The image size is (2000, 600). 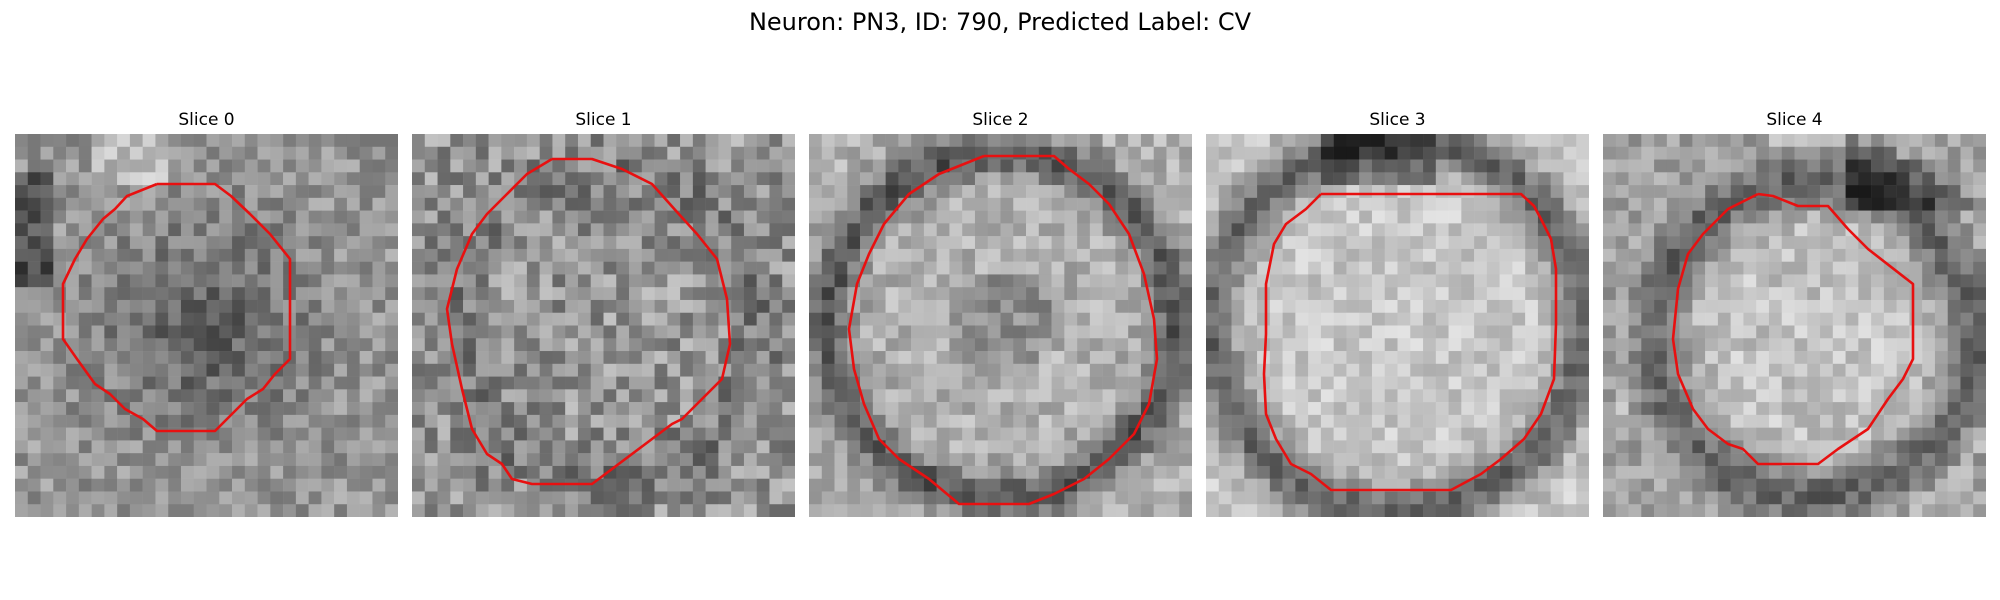 I want to click on slice-panel-0: Slice 0, so click(x=206, y=313).